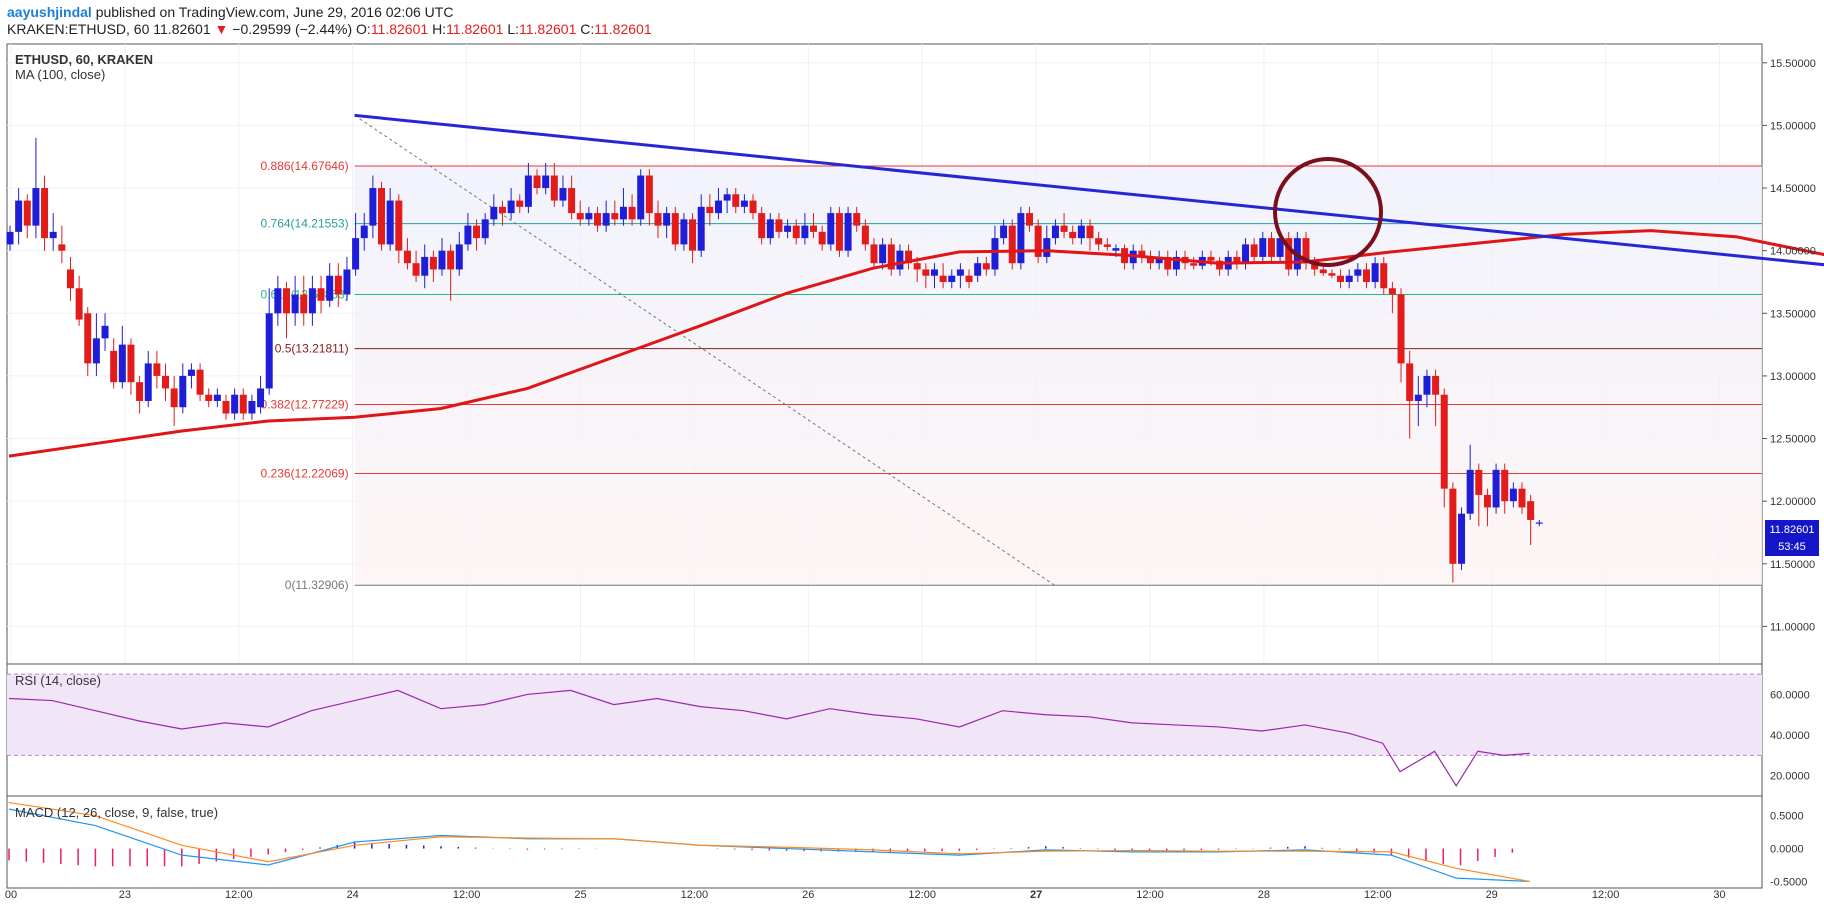 Image resolution: width=1824 pixels, height=907 pixels. Describe the element at coordinates (49, 12) in the screenshot. I see `author-link: aayushjindal` at that location.